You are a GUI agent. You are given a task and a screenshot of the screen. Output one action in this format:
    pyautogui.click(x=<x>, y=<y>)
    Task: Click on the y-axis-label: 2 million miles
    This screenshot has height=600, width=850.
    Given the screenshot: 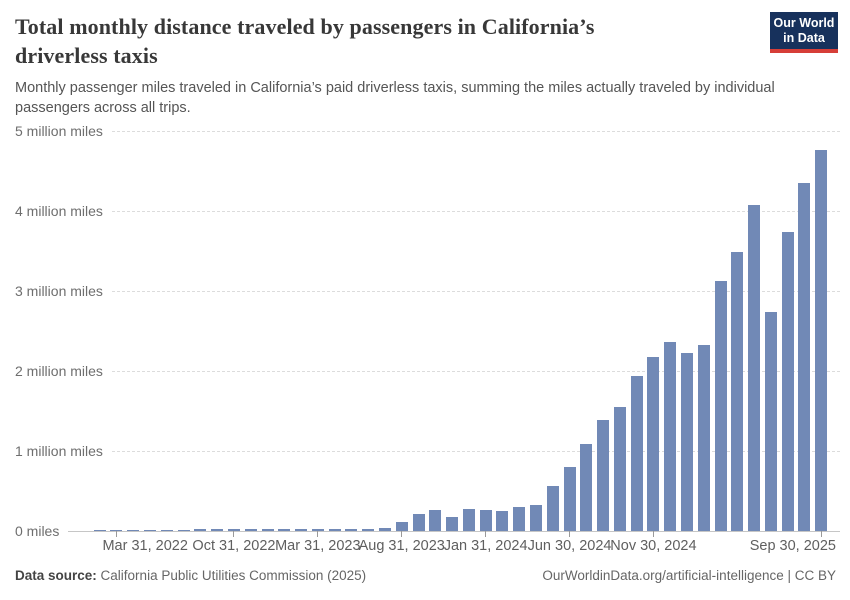 What is the action you would take?
    pyautogui.click(x=59, y=371)
    